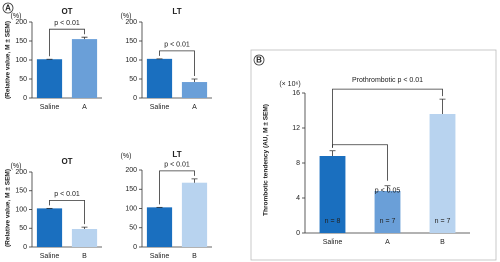 This screenshot has height=262, width=500. Describe the element at coordinates (388, 191) in the screenshot. I see `annotation: p < 0.05` at that location.